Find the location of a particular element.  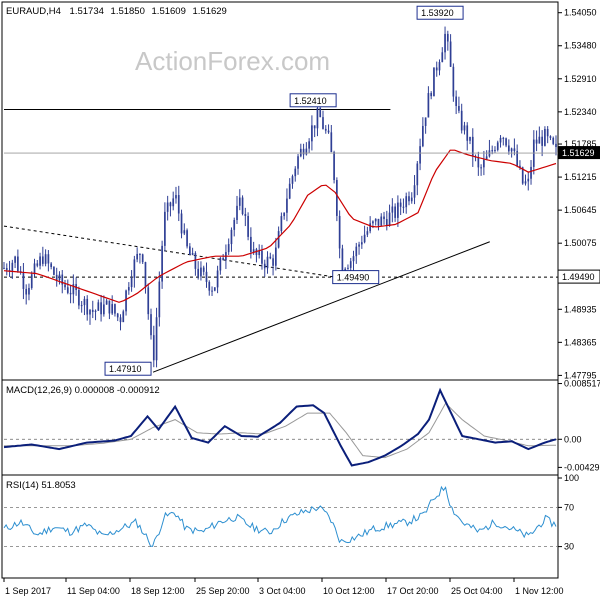

rsi-y-tick-label: 70 is located at coordinates (569, 507).